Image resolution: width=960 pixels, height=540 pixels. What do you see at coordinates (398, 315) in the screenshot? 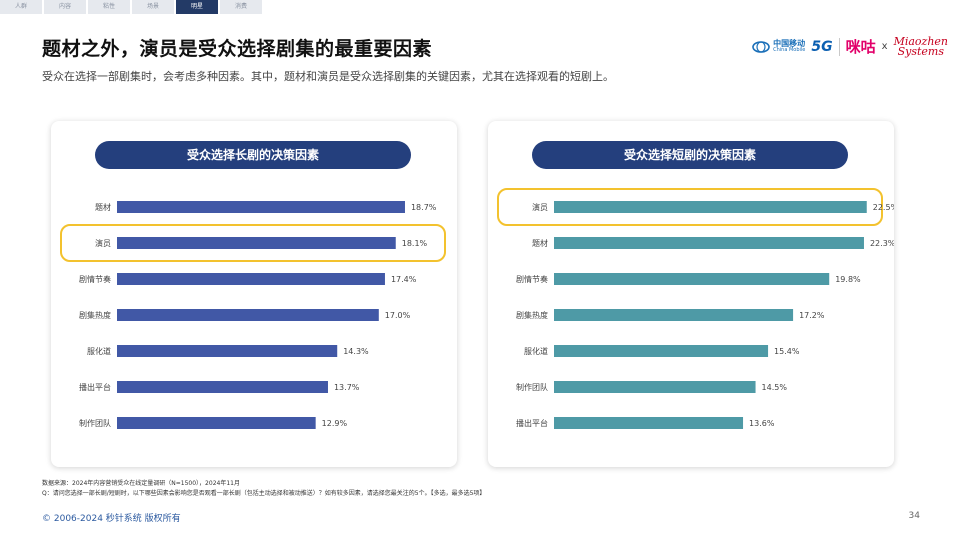
I see `value-label: 17.0%` at bounding box center [398, 315].